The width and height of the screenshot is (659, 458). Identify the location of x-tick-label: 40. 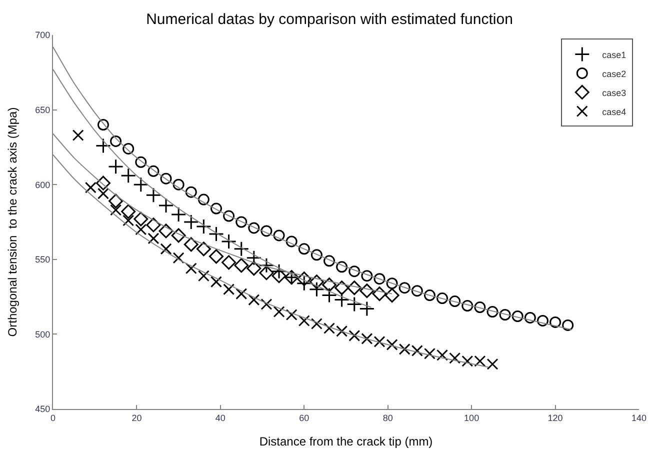
(220, 417).